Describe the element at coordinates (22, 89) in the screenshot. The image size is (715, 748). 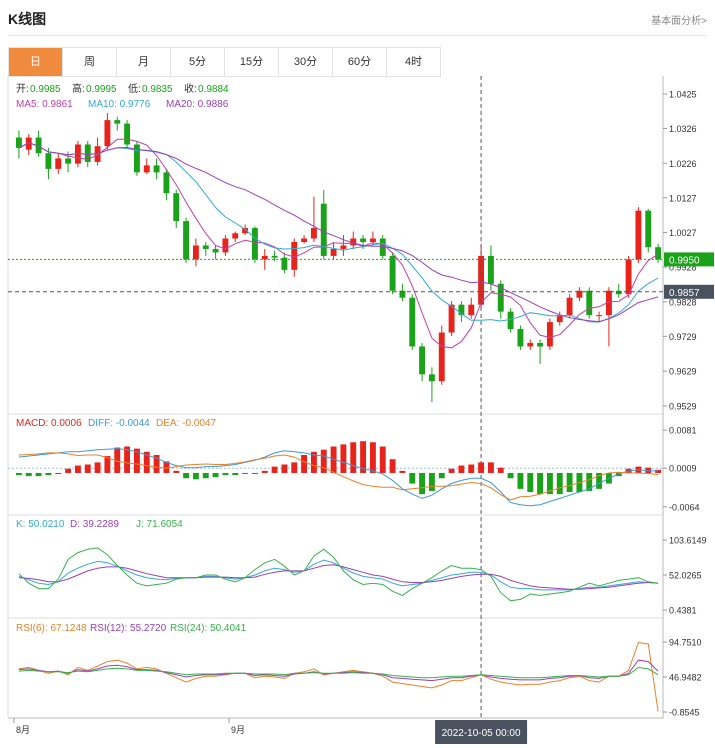
I see `ohlc-legend-label: 开:` at that location.